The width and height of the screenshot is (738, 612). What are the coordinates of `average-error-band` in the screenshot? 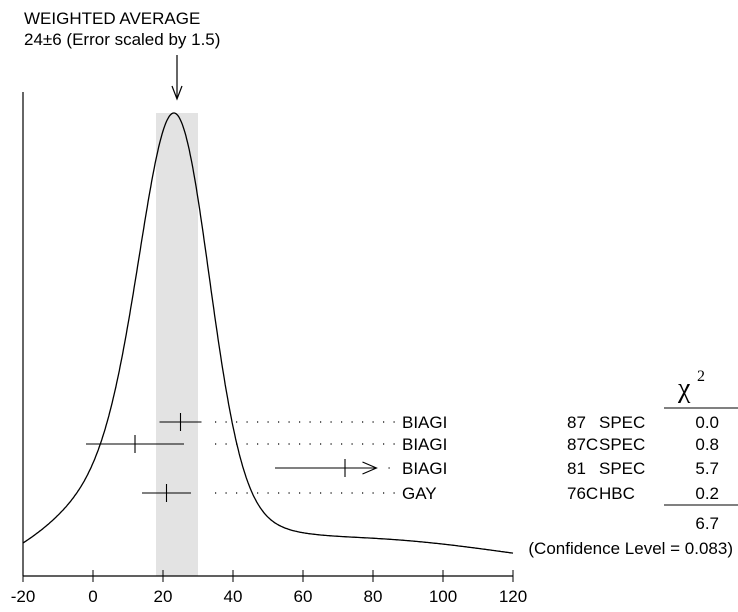 It's located at (177, 344).